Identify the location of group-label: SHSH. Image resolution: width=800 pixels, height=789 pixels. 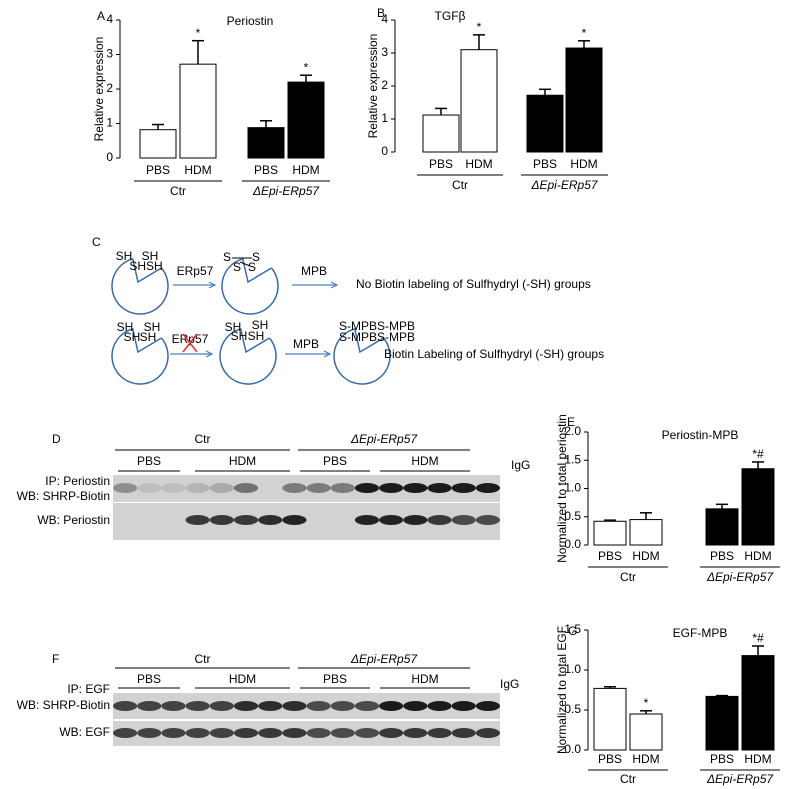
(145, 266).